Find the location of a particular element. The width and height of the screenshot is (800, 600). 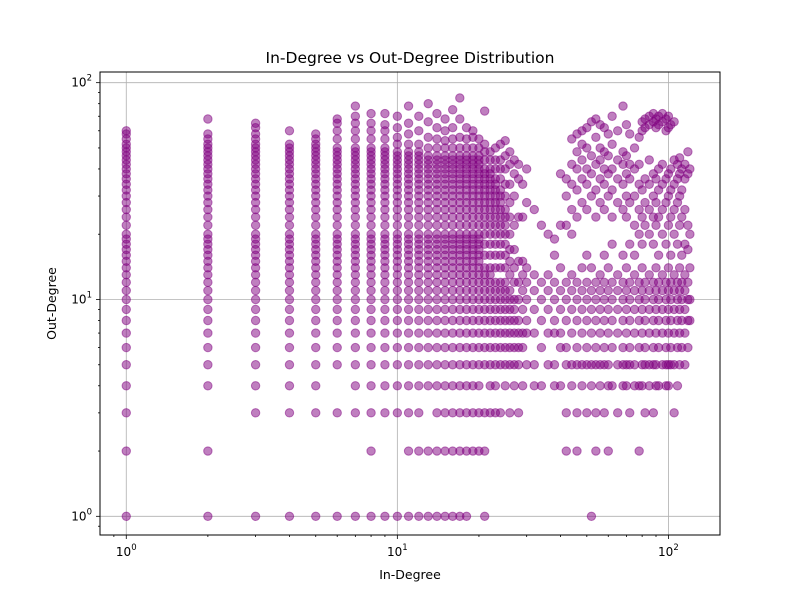

chart-title: In-Degree vs Out-Degree Distribution is located at coordinates (410, 58).